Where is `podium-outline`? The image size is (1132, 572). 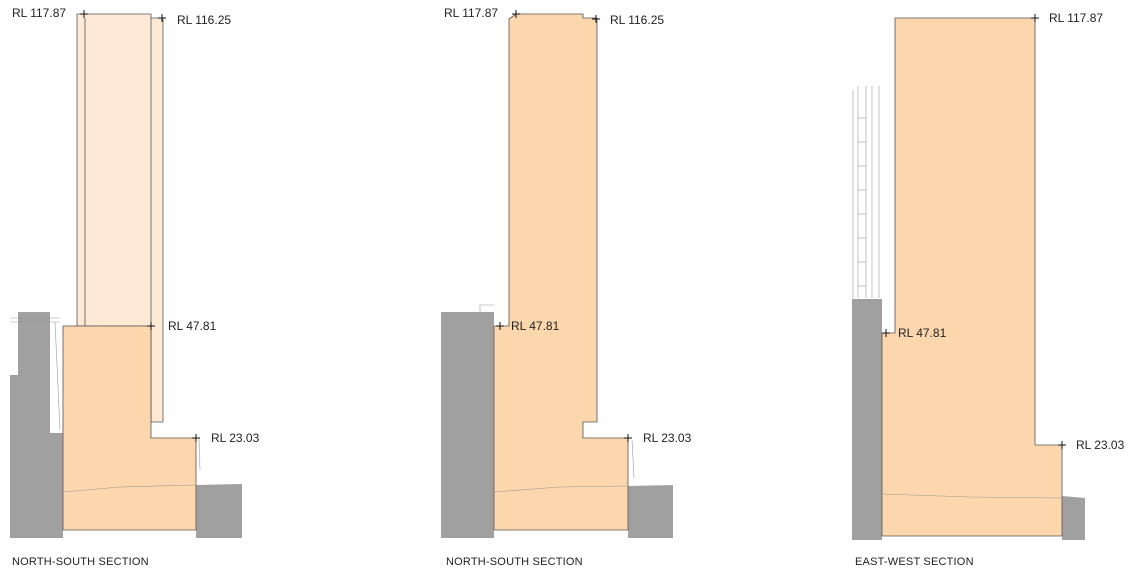 podium-outline is located at coordinates (129, 428).